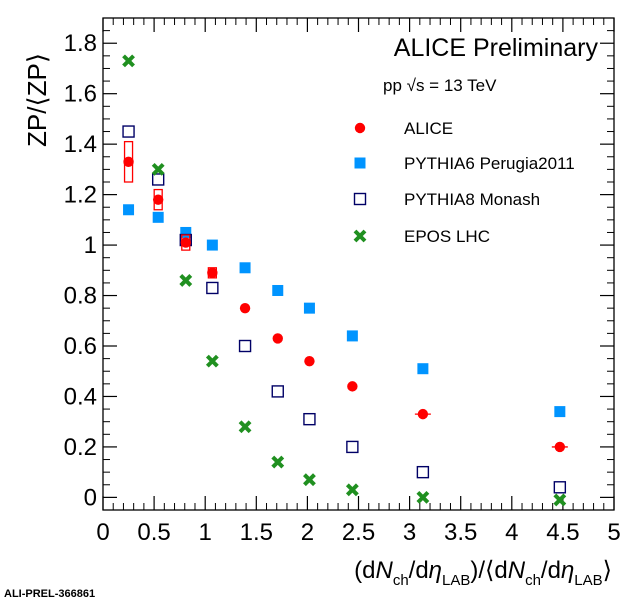 This screenshot has width=641, height=602. I want to click on figure-id-label: ALI-PREL-366861, so click(49, 594).